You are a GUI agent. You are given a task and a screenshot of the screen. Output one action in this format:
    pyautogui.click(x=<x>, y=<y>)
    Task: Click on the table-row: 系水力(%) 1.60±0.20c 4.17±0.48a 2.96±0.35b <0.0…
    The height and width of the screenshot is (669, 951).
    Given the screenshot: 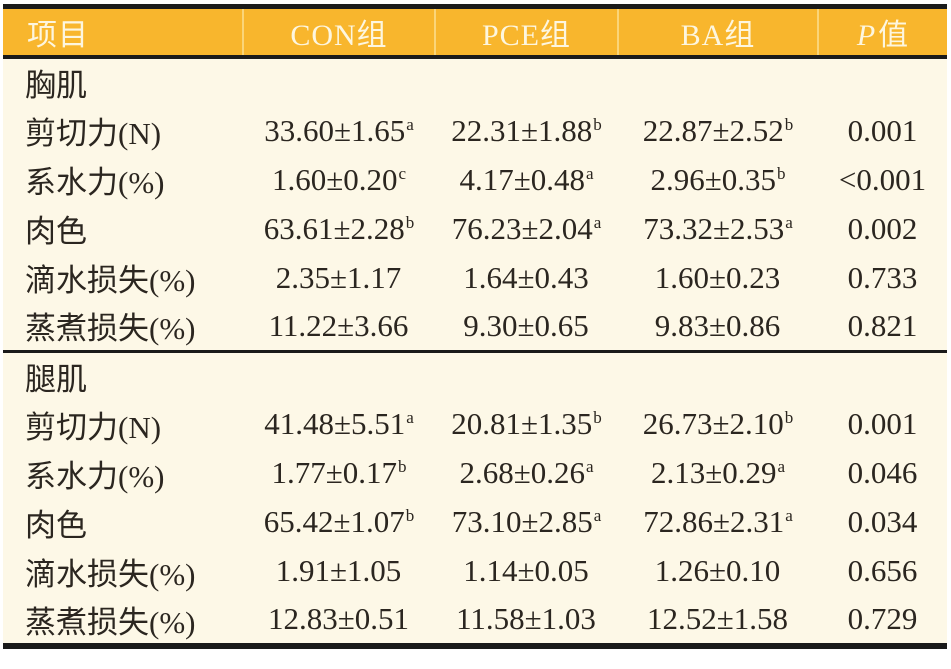 What is the action you would take?
    pyautogui.click(x=475, y=179)
    